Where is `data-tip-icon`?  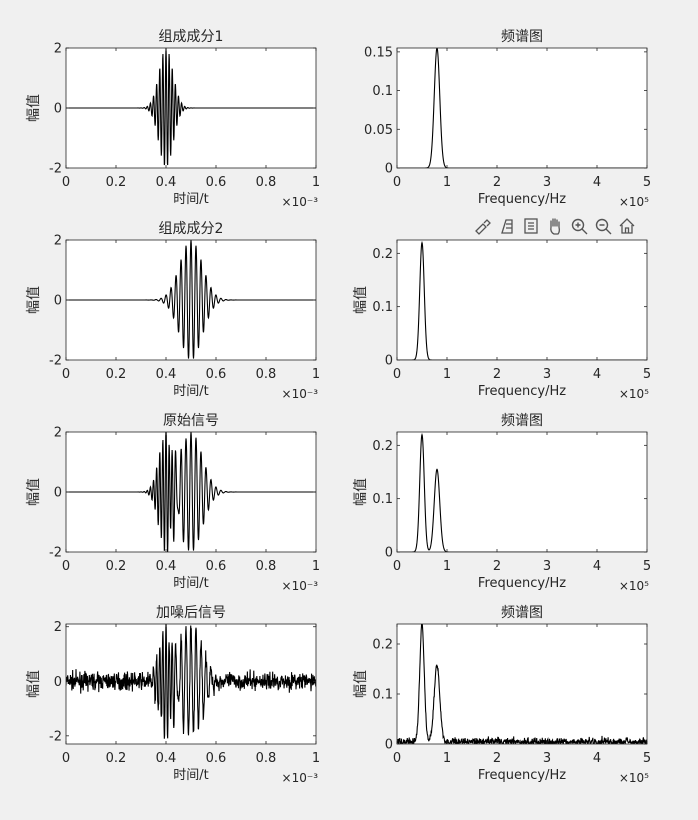
data-tip-icon is located at coordinates (507, 226).